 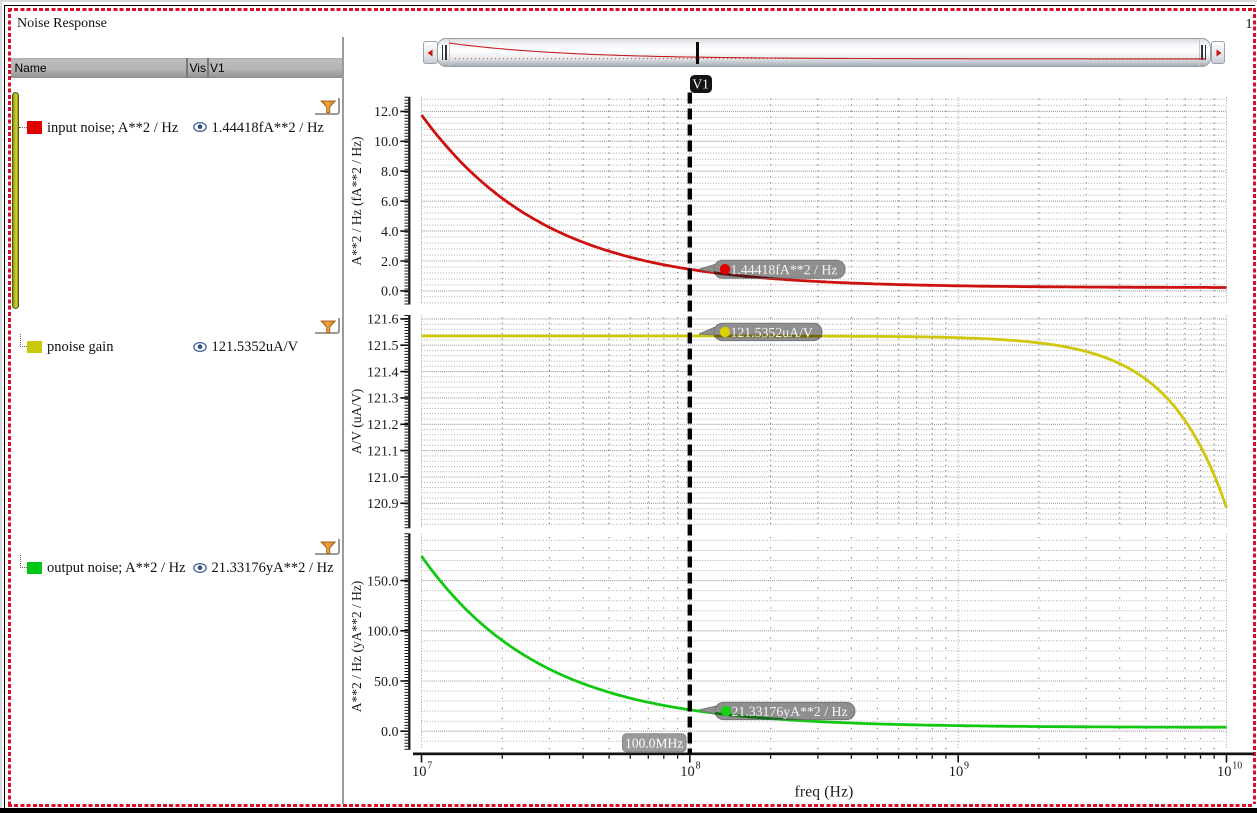 What do you see at coordinates (386, 142) in the screenshot?
I see `svg-text: 10.0` at bounding box center [386, 142].